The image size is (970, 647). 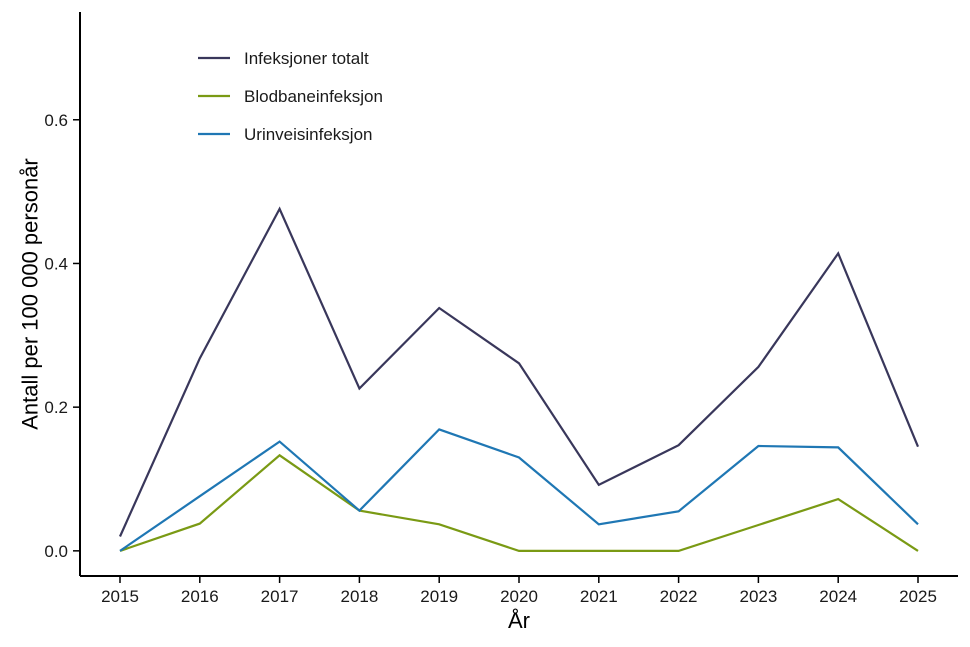 I want to click on legend-label: Blodbaneinfeksjon, so click(x=313, y=96).